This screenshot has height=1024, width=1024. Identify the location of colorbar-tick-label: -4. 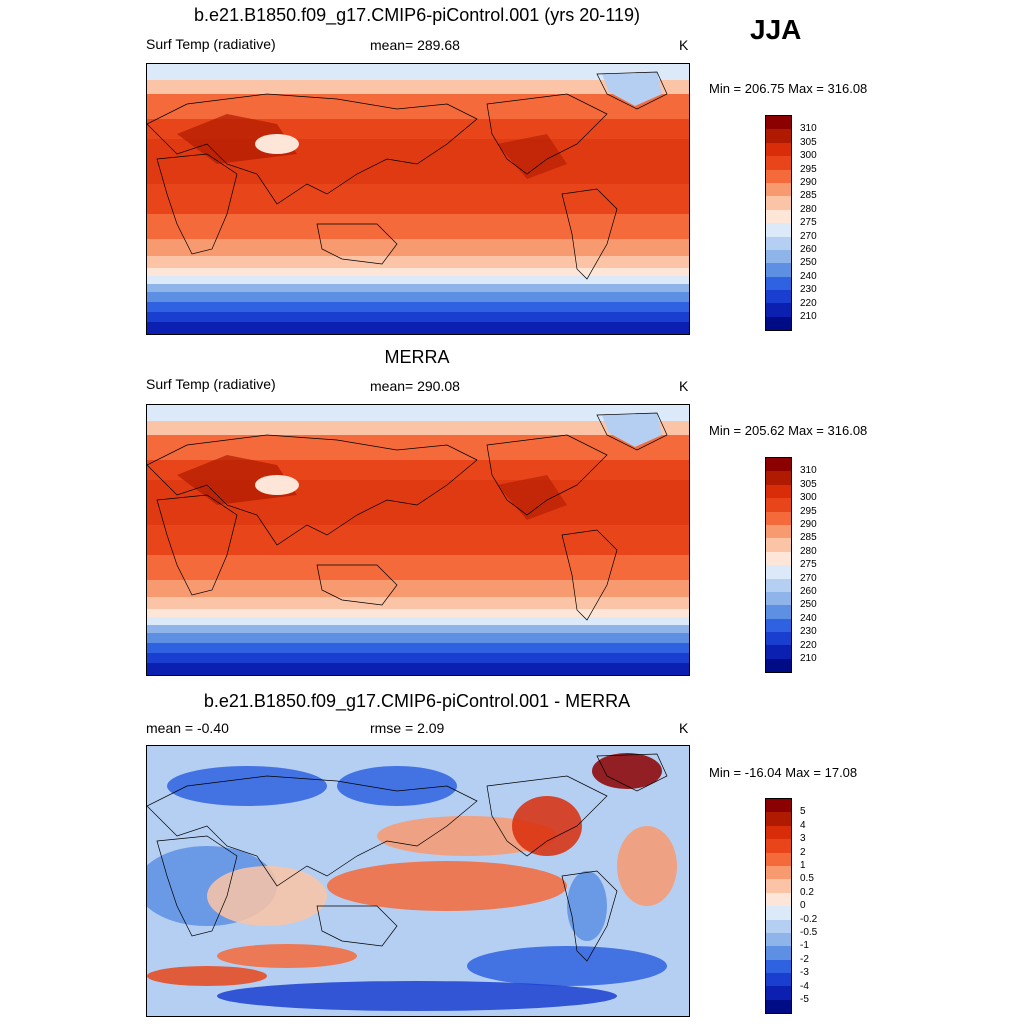
(804, 986).